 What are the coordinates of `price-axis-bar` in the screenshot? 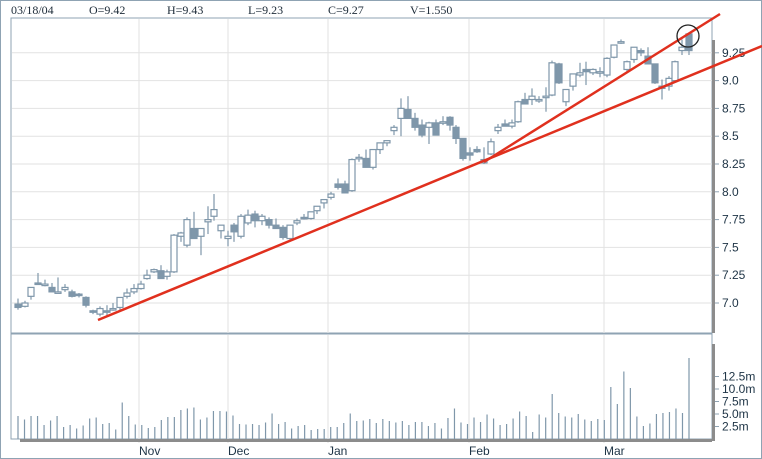 It's located at (713, 186).